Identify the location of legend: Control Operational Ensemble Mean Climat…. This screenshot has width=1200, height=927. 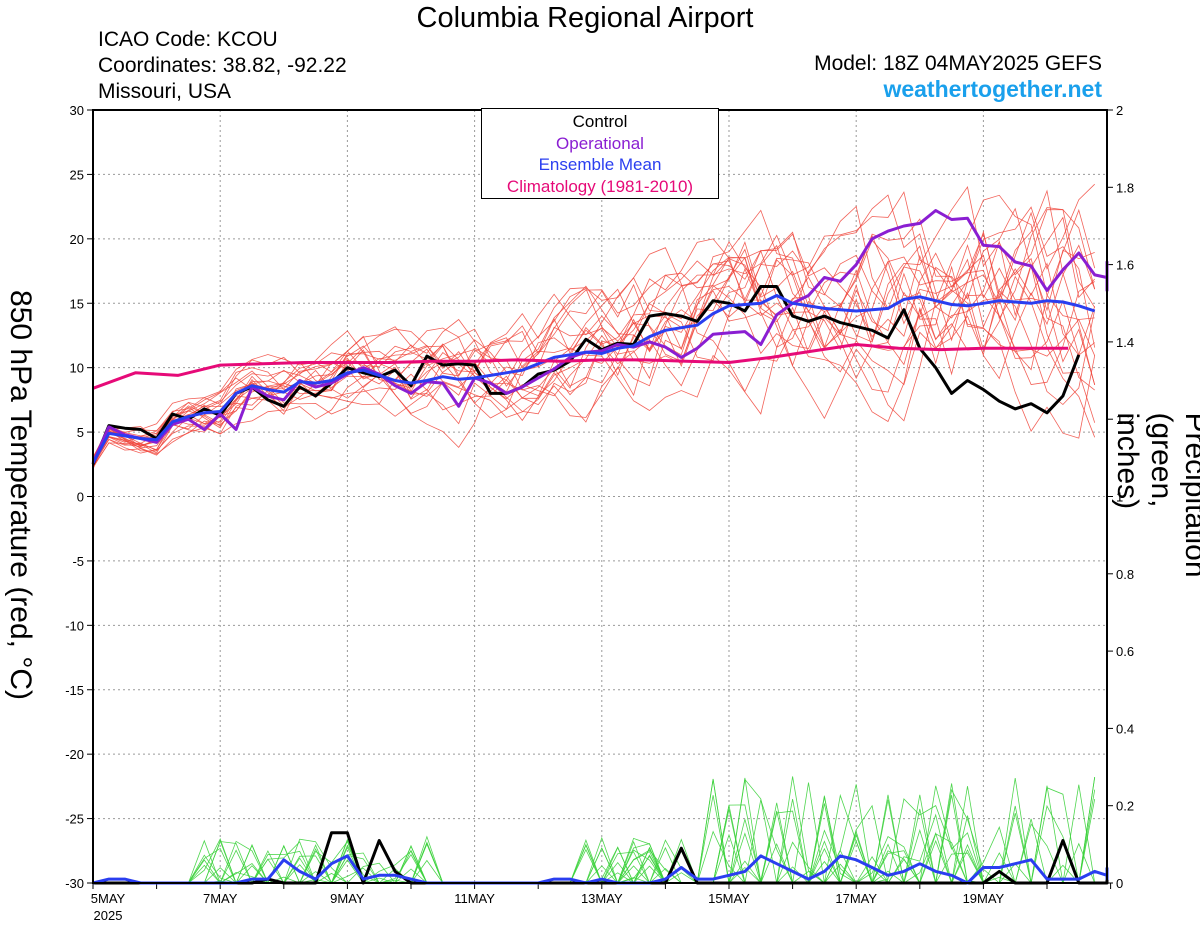
(600, 153).